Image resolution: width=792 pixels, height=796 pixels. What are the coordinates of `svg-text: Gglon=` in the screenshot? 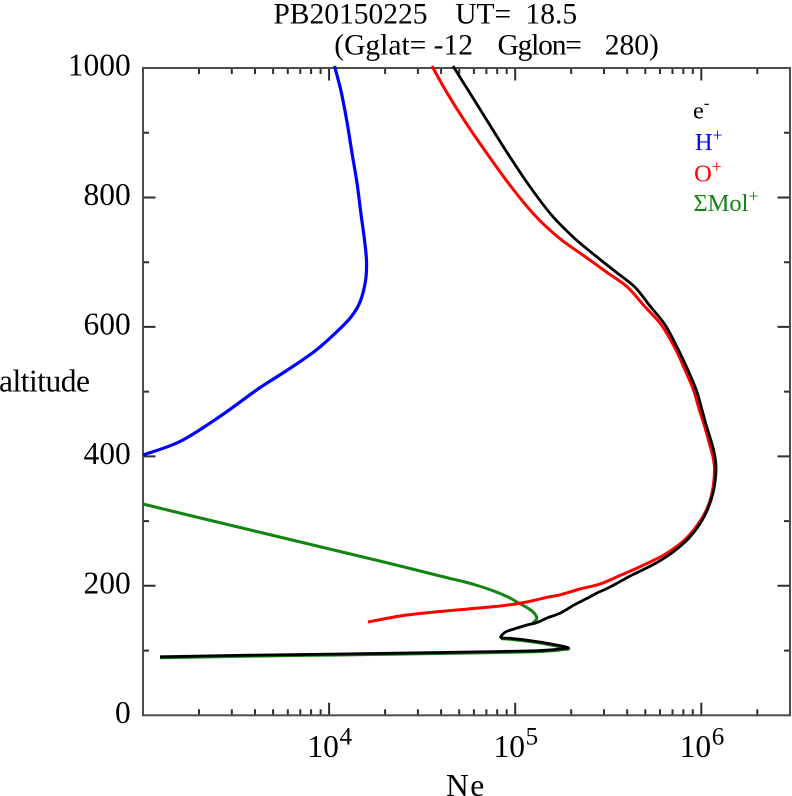 It's located at (540, 46).